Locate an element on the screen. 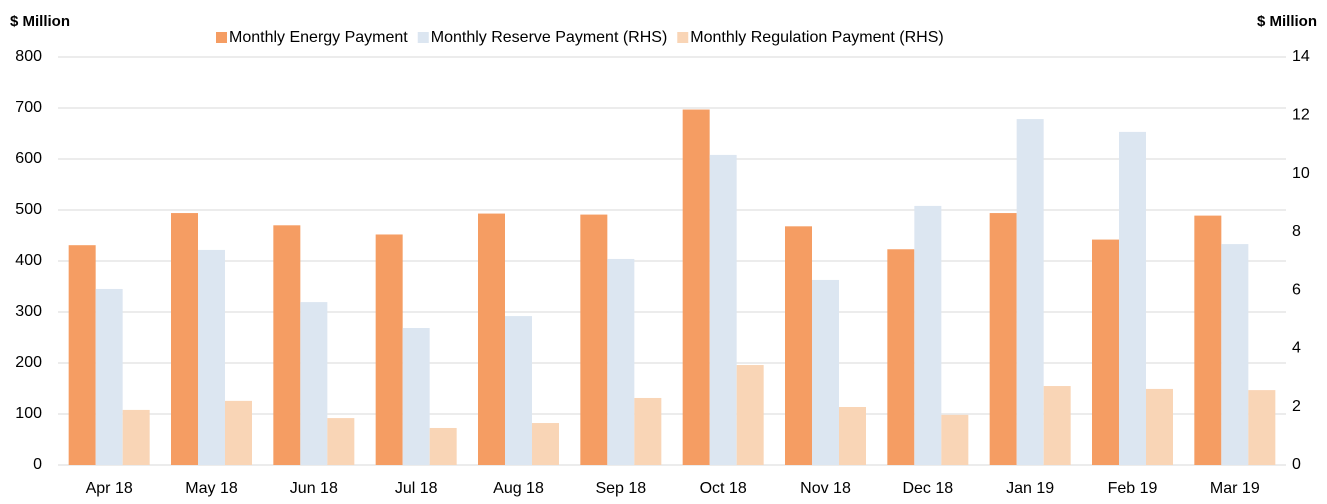 This screenshot has height=504, width=1327. y-tick-label: 500 is located at coordinates (28, 209).